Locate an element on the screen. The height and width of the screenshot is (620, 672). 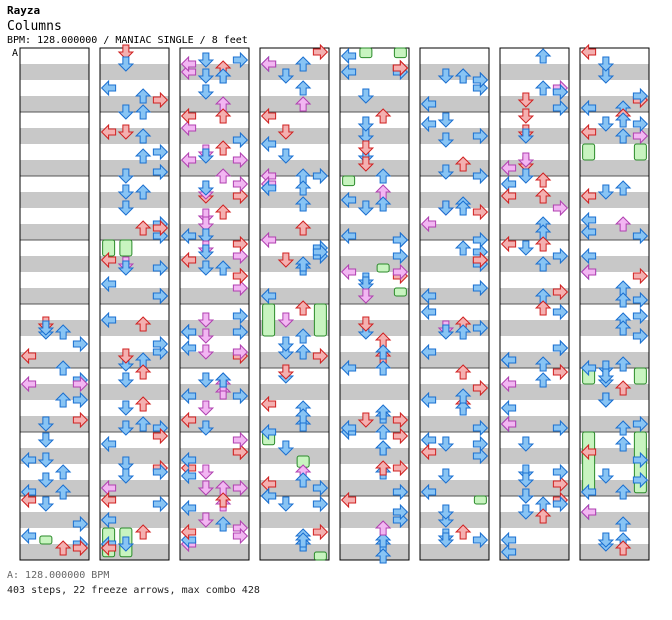
chart-info-line: BPM: 128.000000 / MANIAC SINGLE / 8 feet is located at coordinates (127, 40).